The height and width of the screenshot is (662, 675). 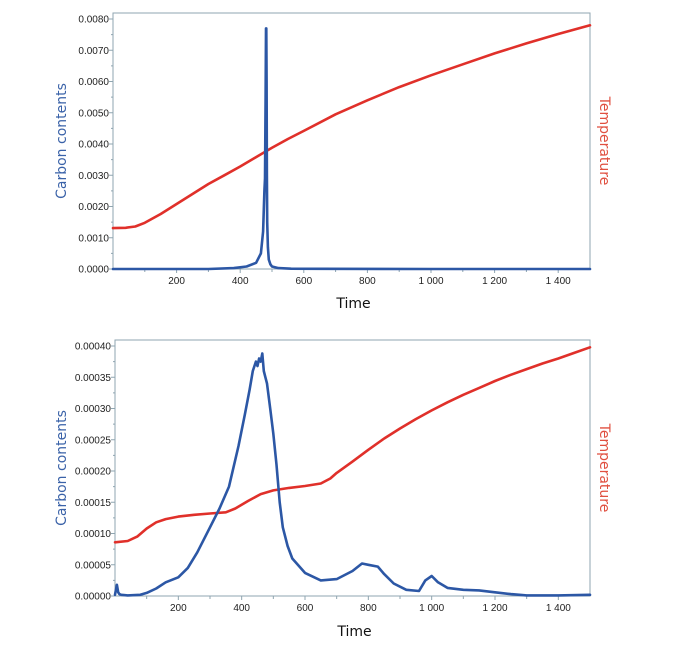 What do you see at coordinates (93, 597) in the screenshot?
I see `y-tick-label: 0.00000` at bounding box center [93, 597].